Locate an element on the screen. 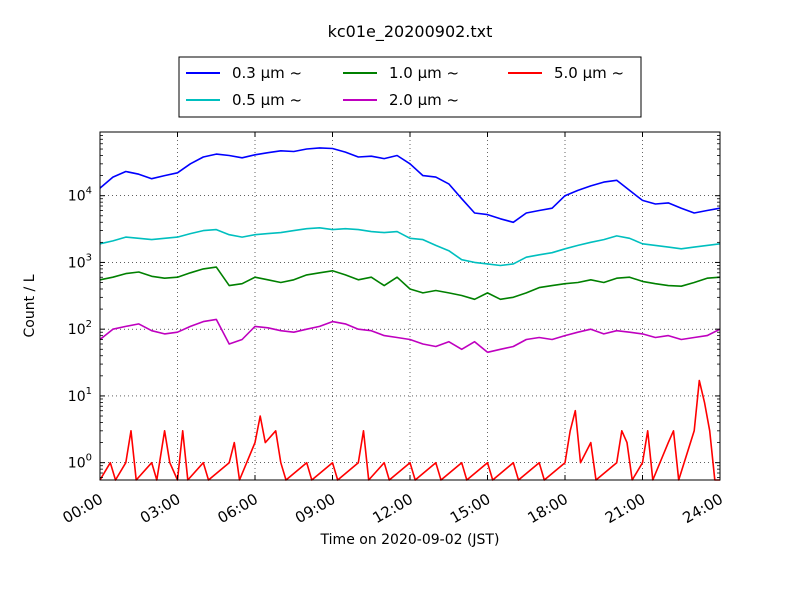 Image resolution: width=800 pixels, height=600 pixels. x-tick-label: 24:00 is located at coordinates (703, 508).